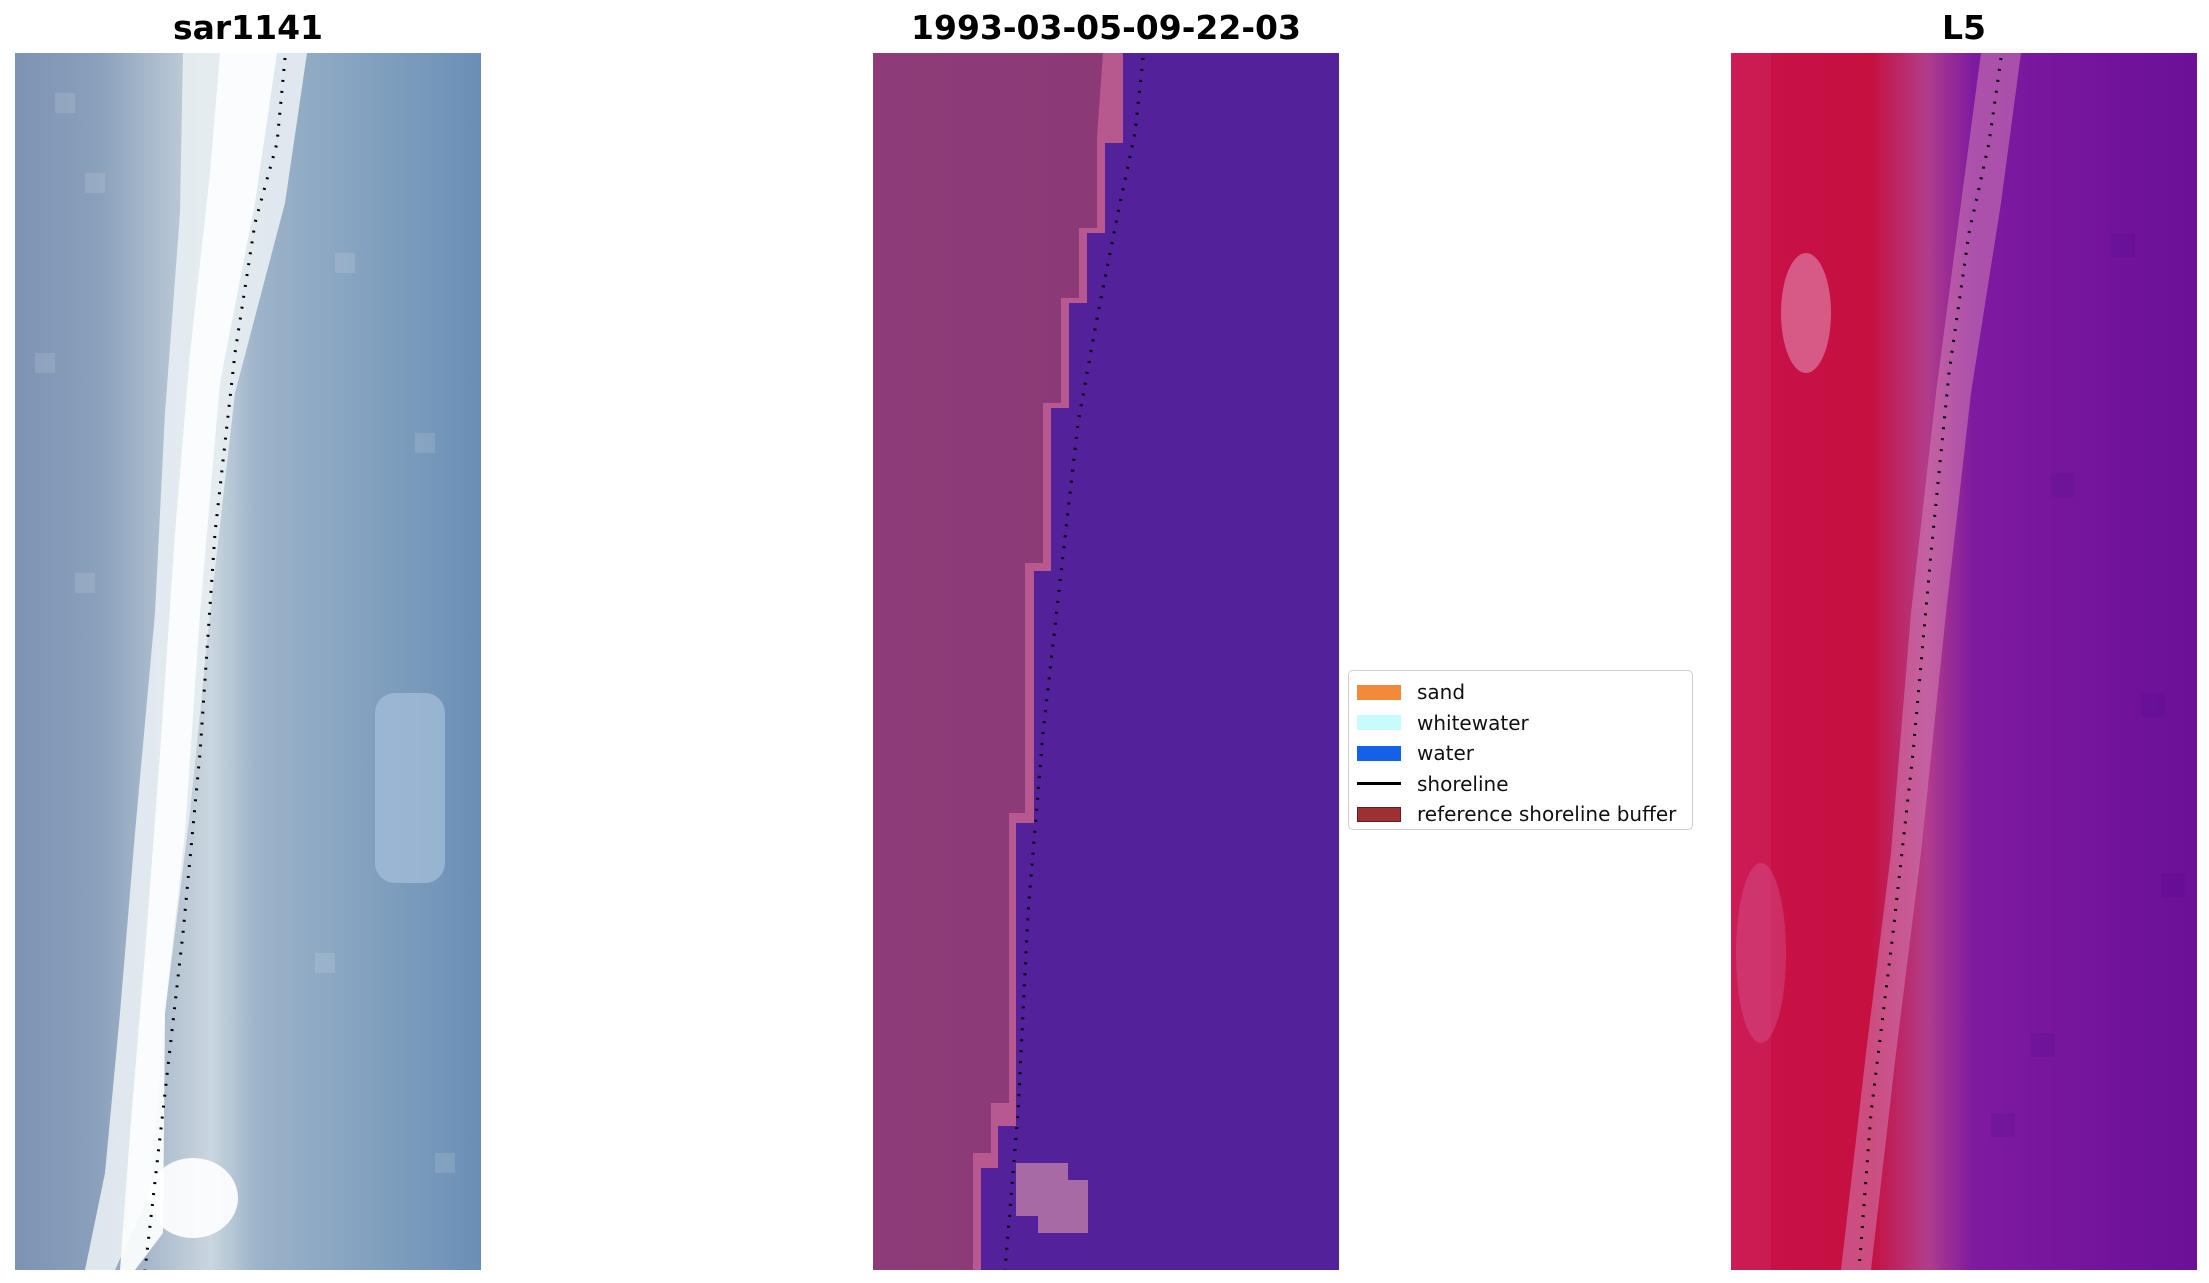 The image size is (2209, 1283). I want to click on panel-title-nir: L5, so click(1964, 27).